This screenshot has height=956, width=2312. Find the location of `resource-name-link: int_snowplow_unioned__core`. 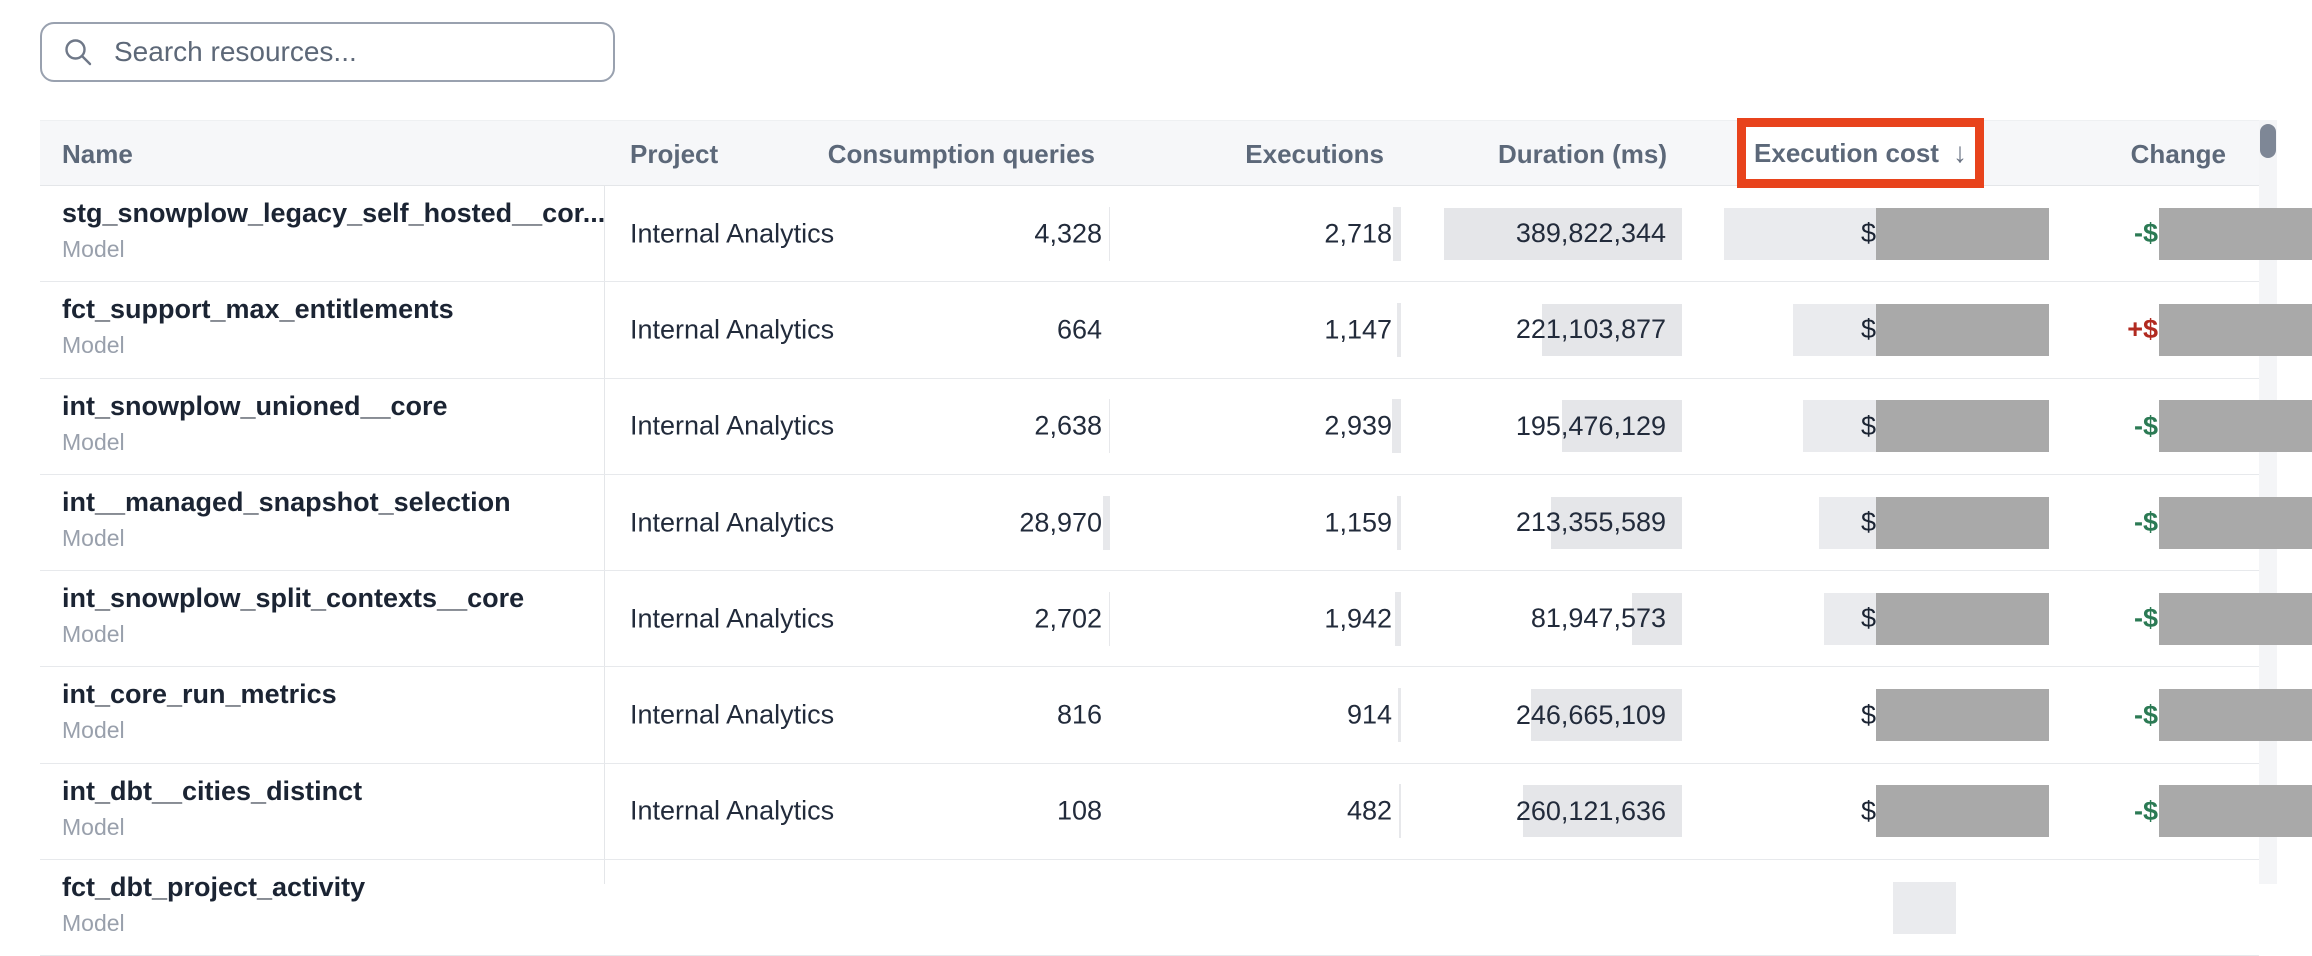

resource-name-link: int_snowplow_unioned__core is located at coordinates (255, 405).